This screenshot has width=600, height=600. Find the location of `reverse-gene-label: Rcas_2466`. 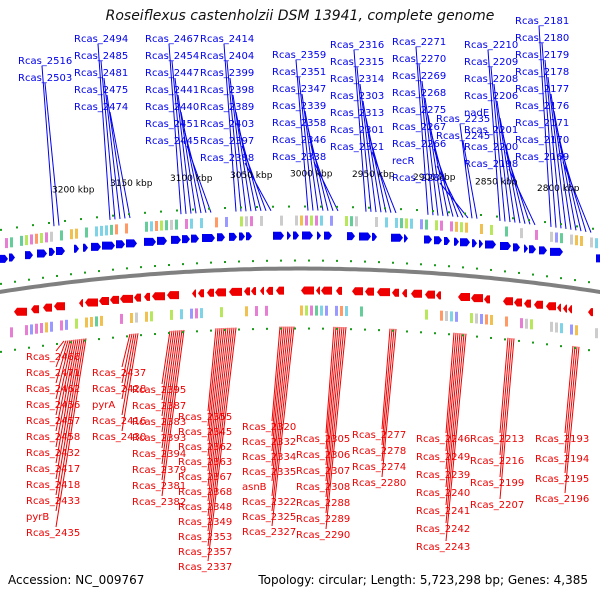

reverse-gene-label: Rcas_2466 is located at coordinates (53, 357).